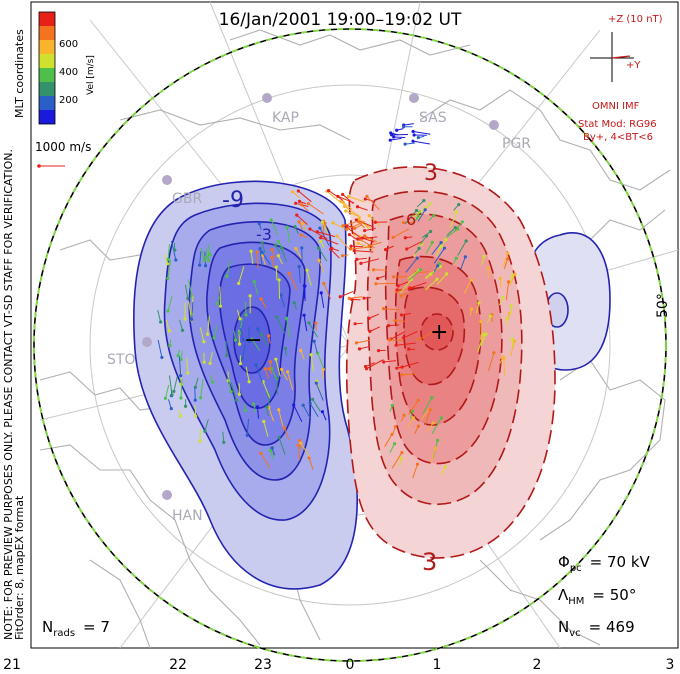 This screenshot has height=674, width=680. I want to click on mlt-tick: 2, so click(537, 665).